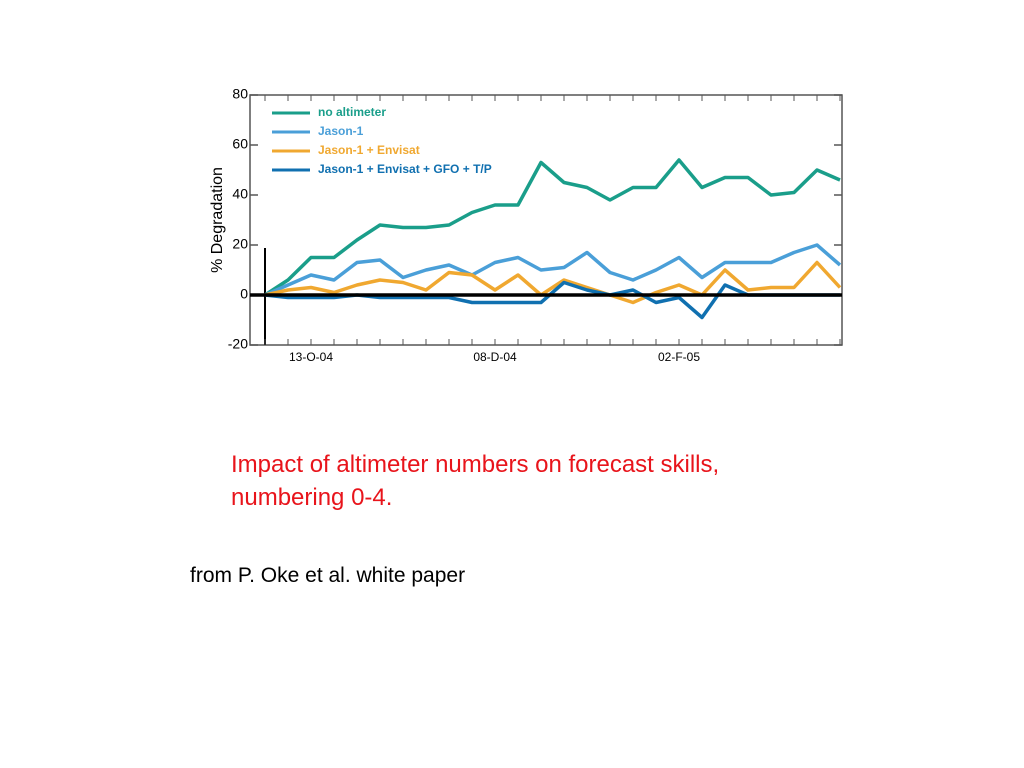  Describe the element at coordinates (240, 94) in the screenshot. I see `y-tick-label: 80` at that location.